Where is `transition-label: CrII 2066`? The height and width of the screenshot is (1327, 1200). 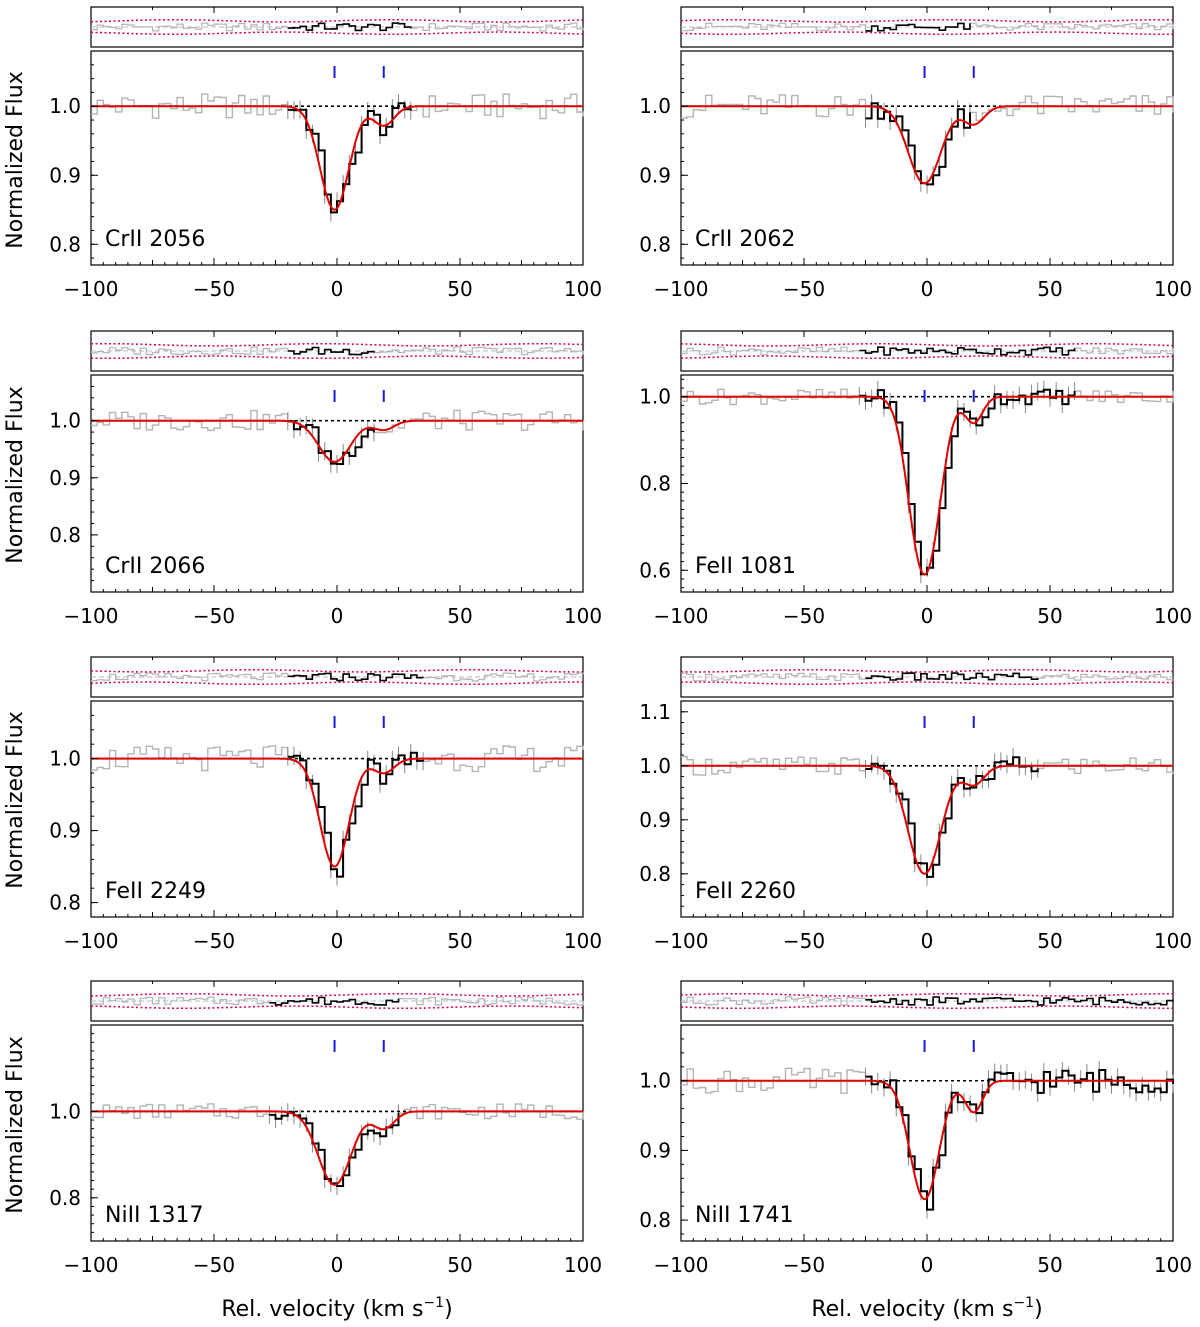 transition-label: CrII 2066 is located at coordinates (155, 566).